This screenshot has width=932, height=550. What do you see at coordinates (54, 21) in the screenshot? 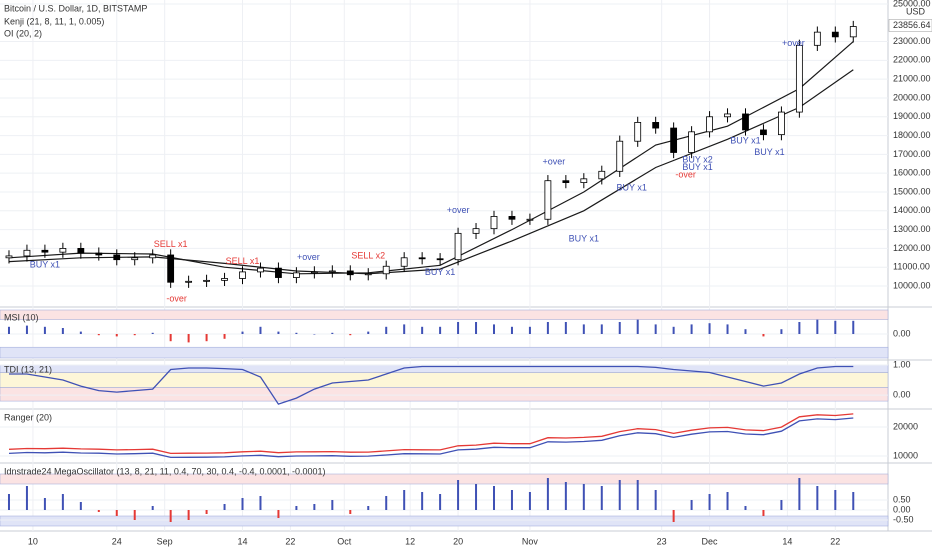
I see `indicator-label: Kenji (21, 8, 11, 1, 0.005)` at bounding box center [54, 21].